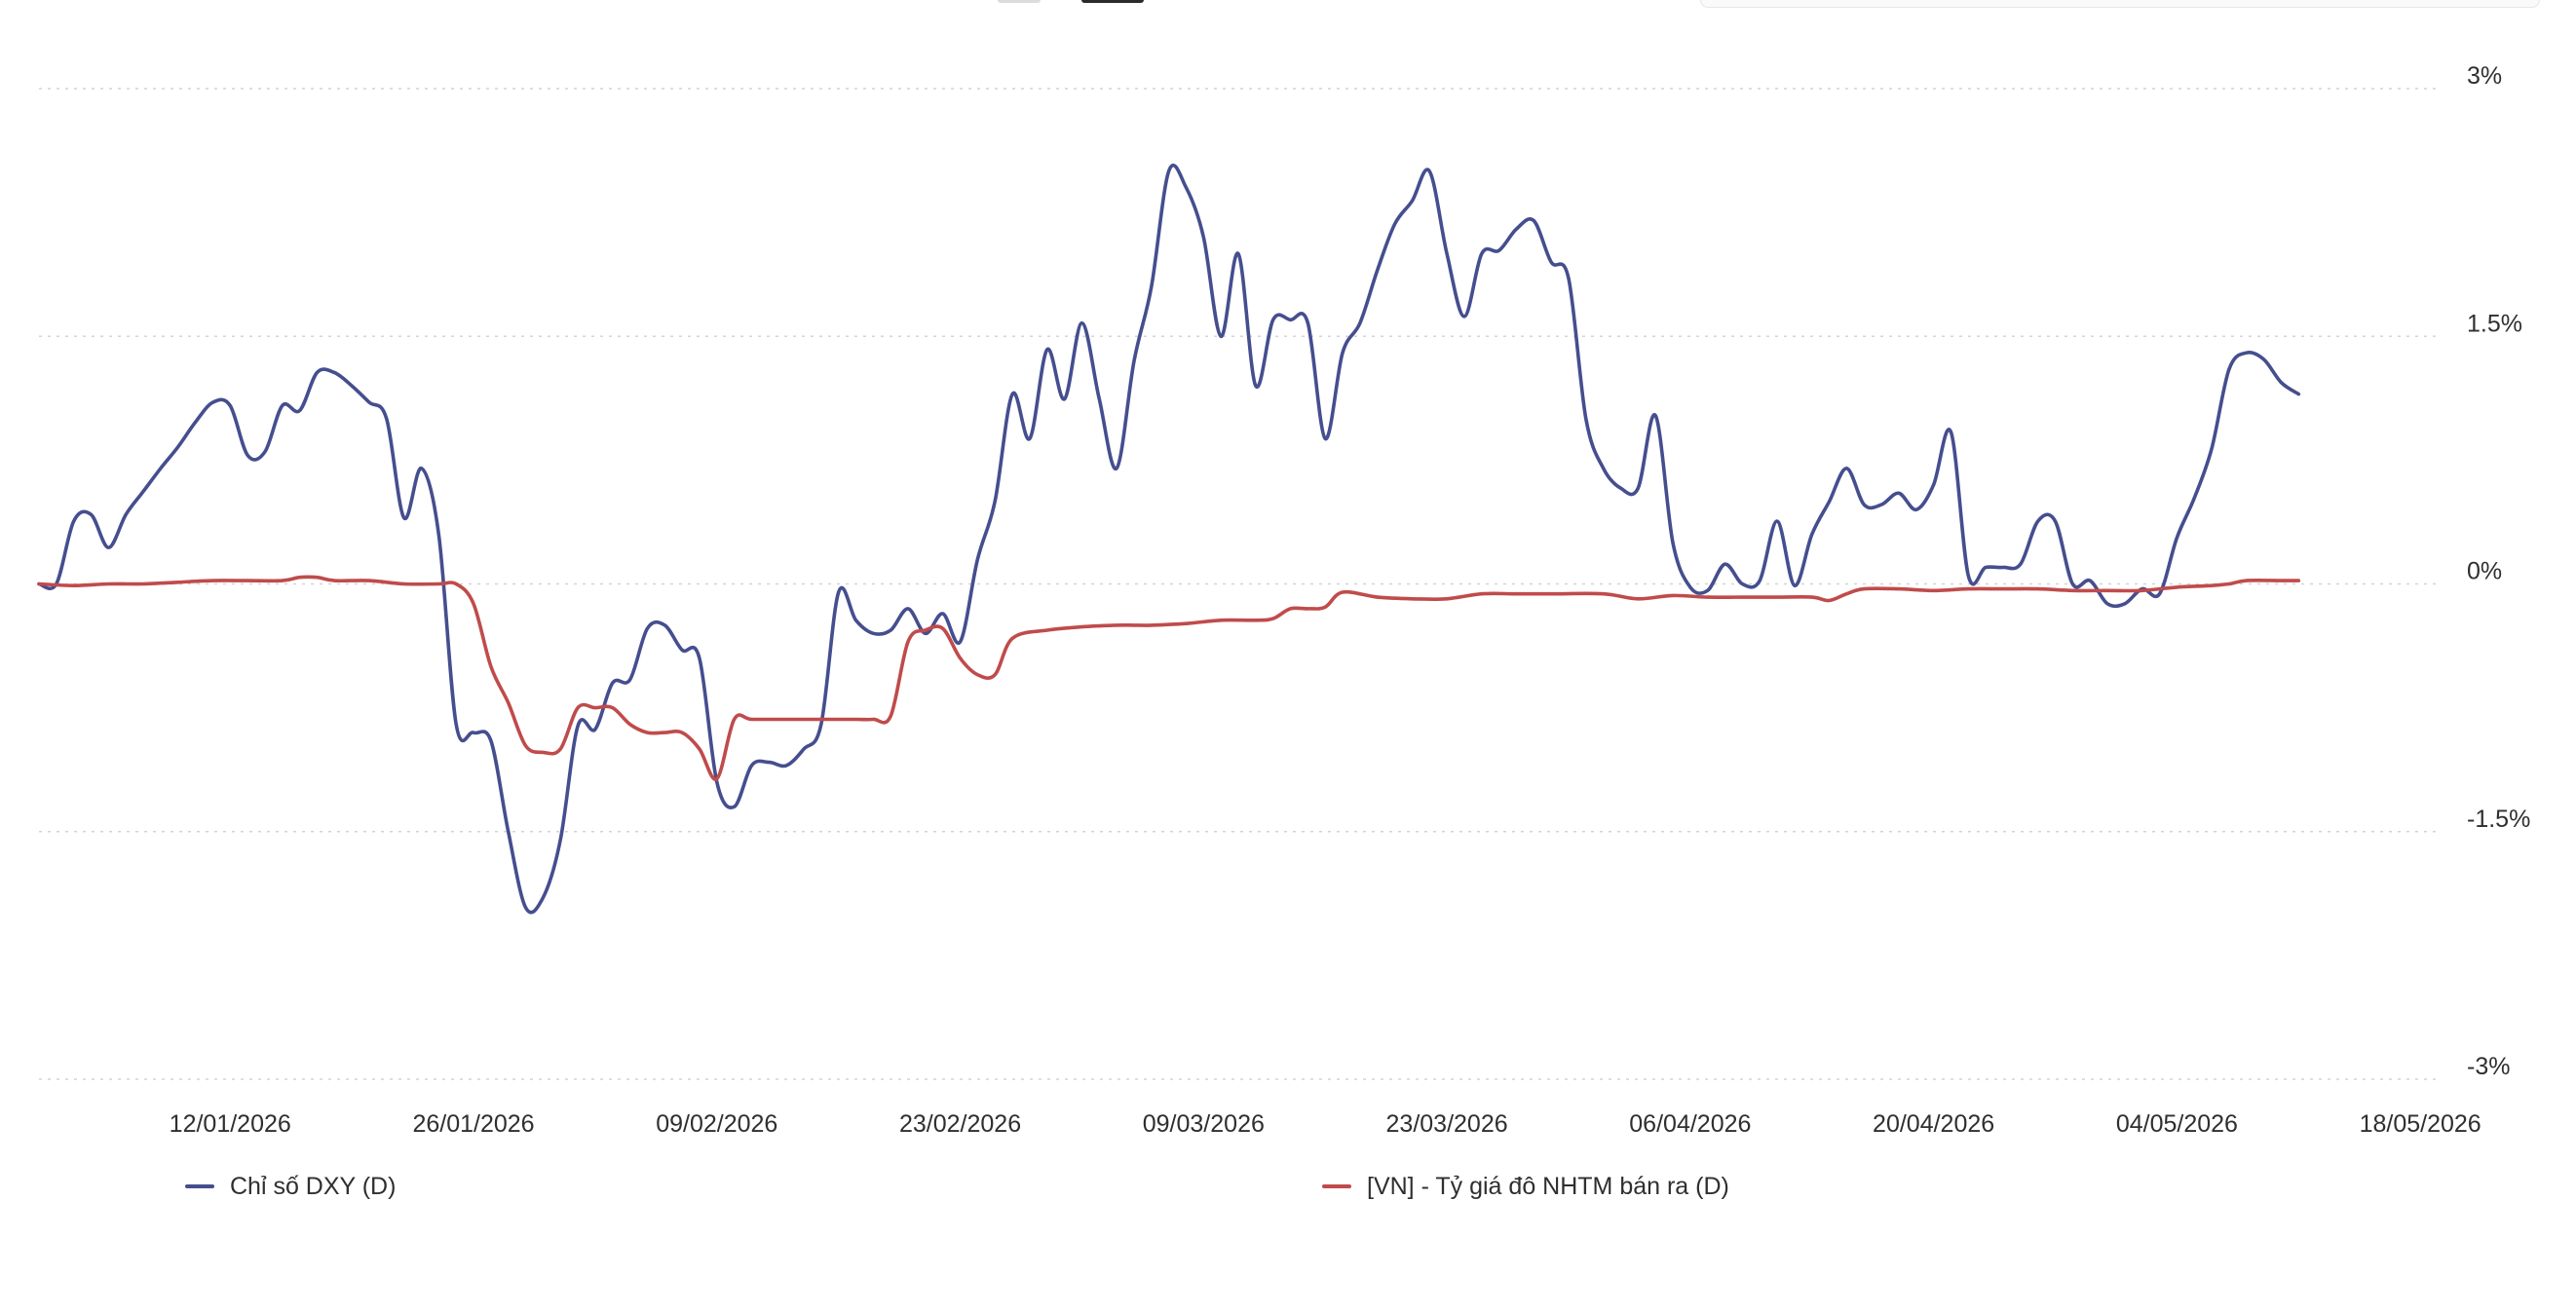  What do you see at coordinates (1019, 1) in the screenshot?
I see `toolbar-tab-inactive` at bounding box center [1019, 1].